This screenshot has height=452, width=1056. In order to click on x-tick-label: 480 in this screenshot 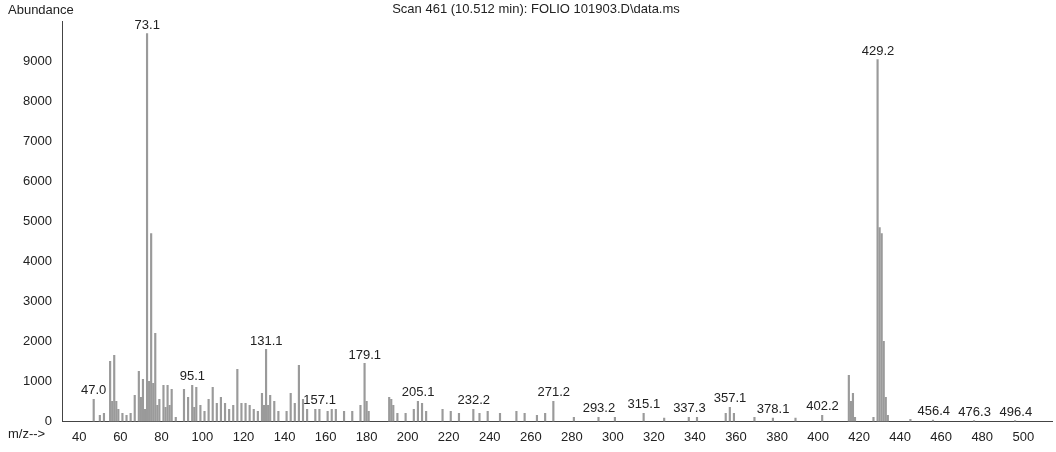, I will do `click(982, 436)`.